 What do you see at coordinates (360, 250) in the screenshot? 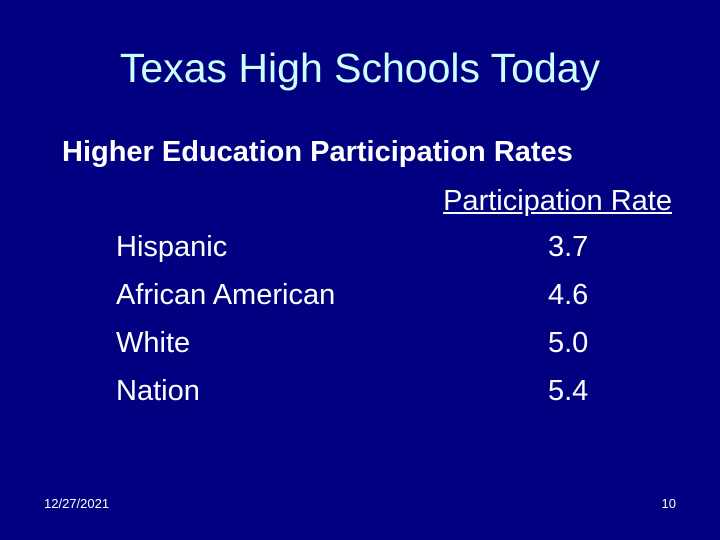
I see `table-row: Hispanic 3.7` at bounding box center [360, 250].